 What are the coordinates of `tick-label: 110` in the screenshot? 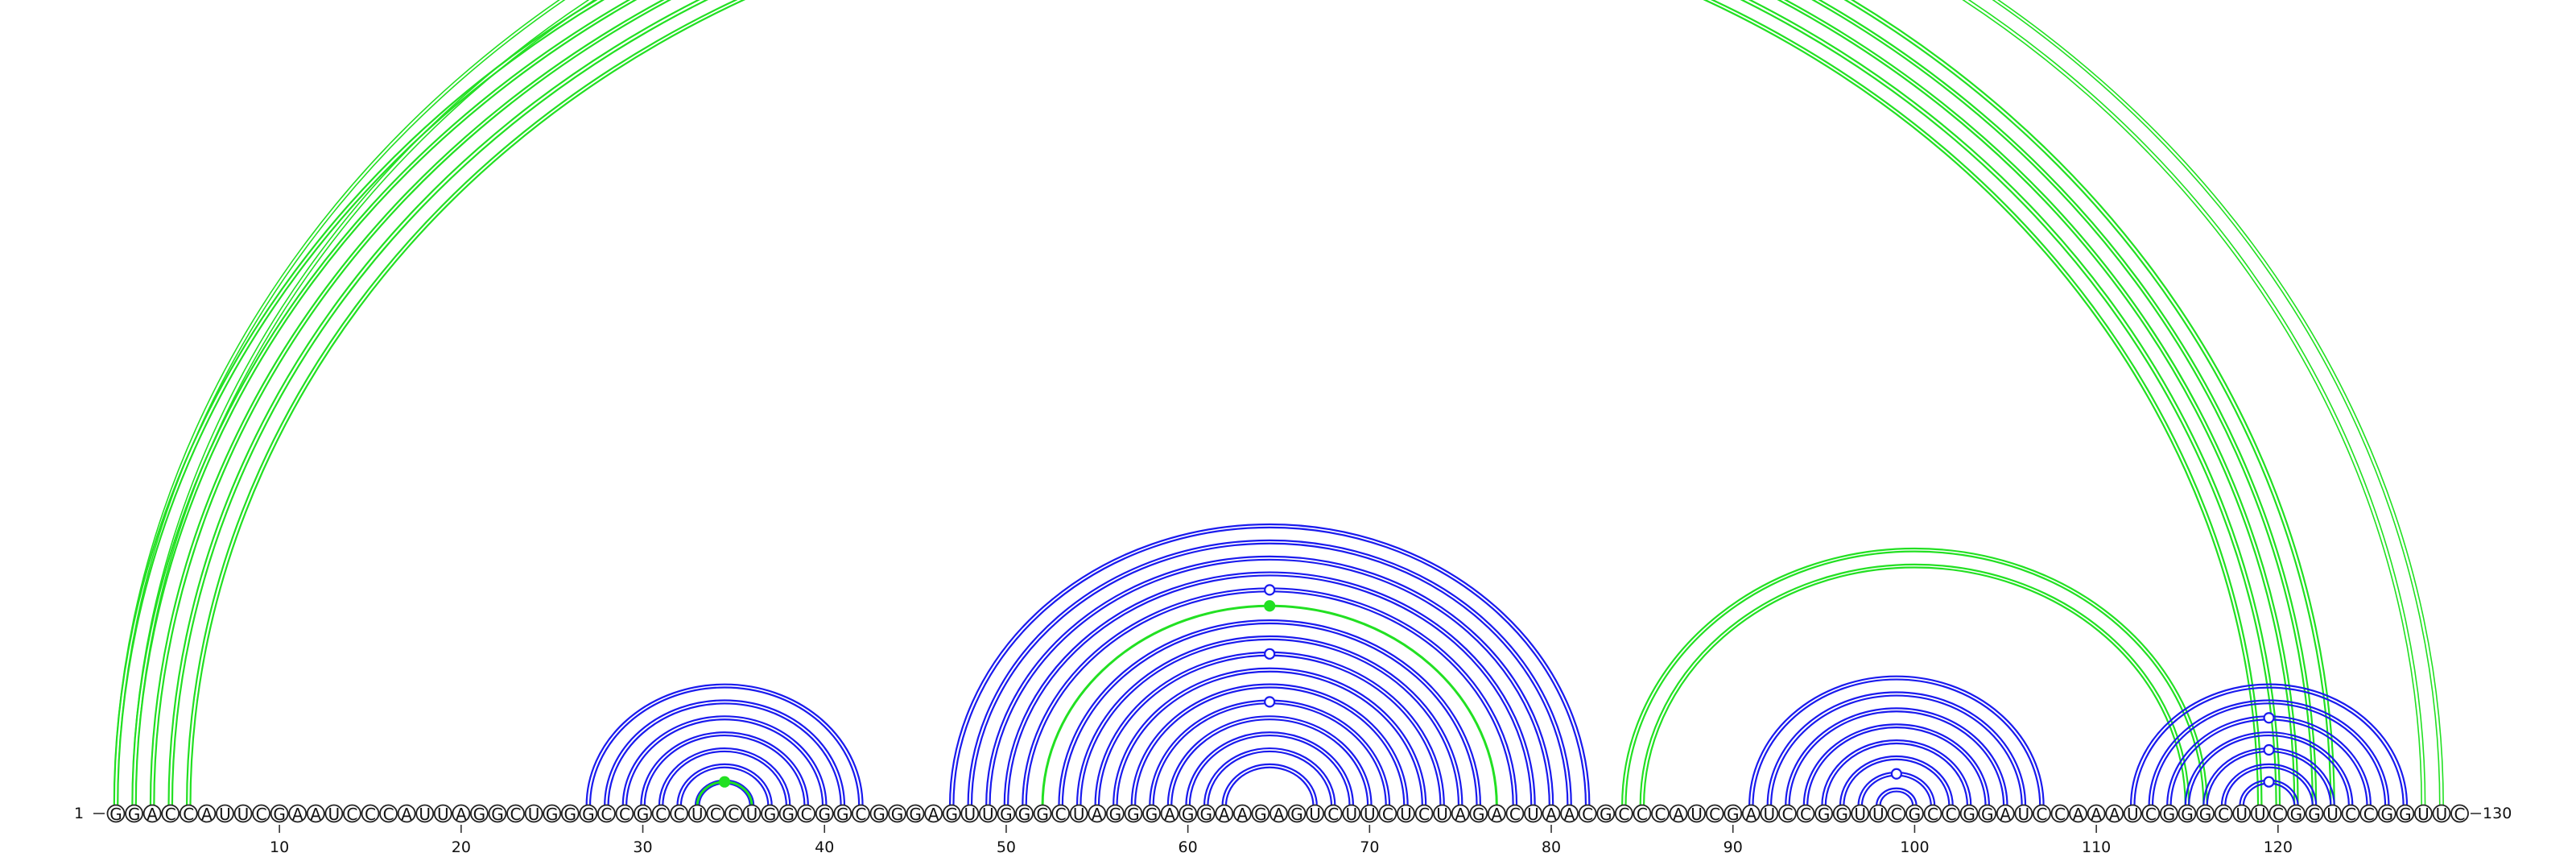 It's located at (2096, 847).